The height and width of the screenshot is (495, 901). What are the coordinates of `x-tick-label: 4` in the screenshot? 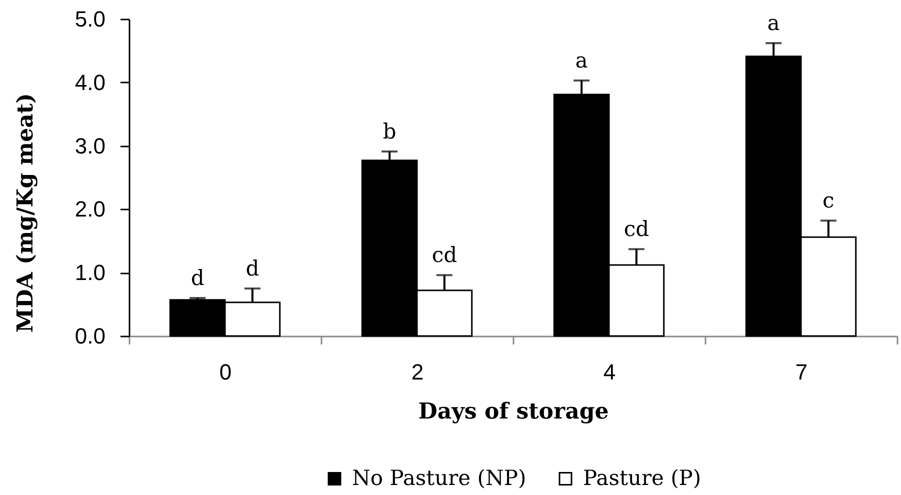 It's located at (609, 372).